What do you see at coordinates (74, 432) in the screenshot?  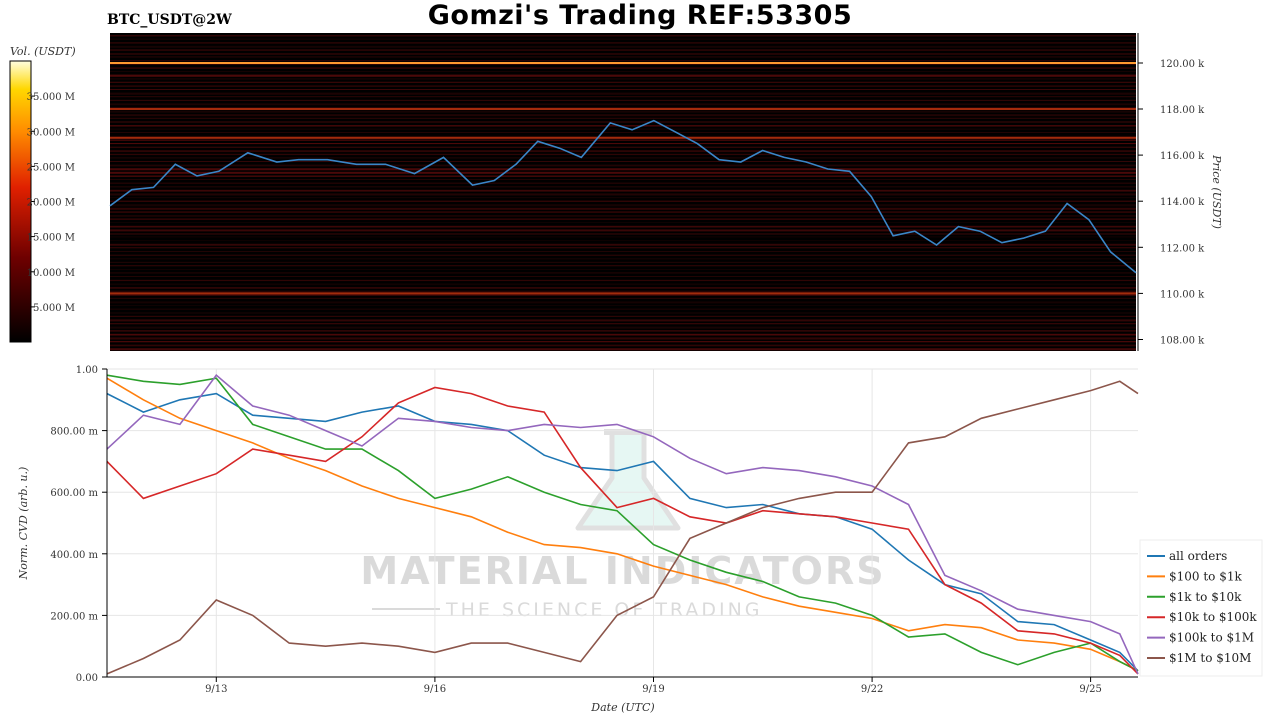 I see `cvd-y-tick-label: 800.00 m` at bounding box center [74, 432].